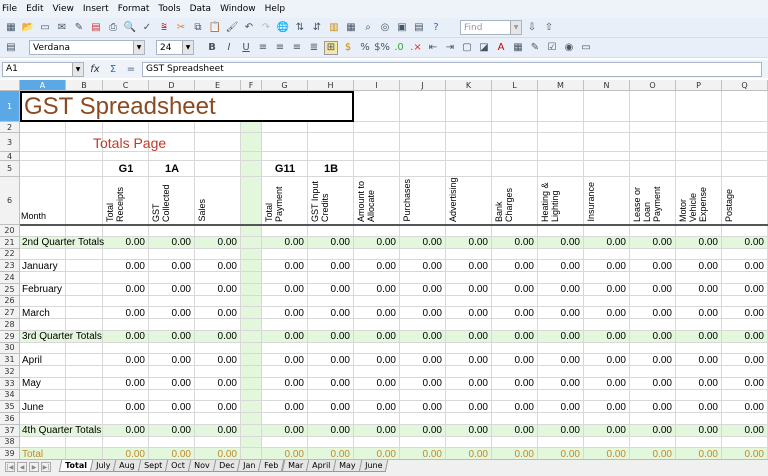 The height and width of the screenshot is (476, 768). I want to click on cell-D32, so click(172, 372).